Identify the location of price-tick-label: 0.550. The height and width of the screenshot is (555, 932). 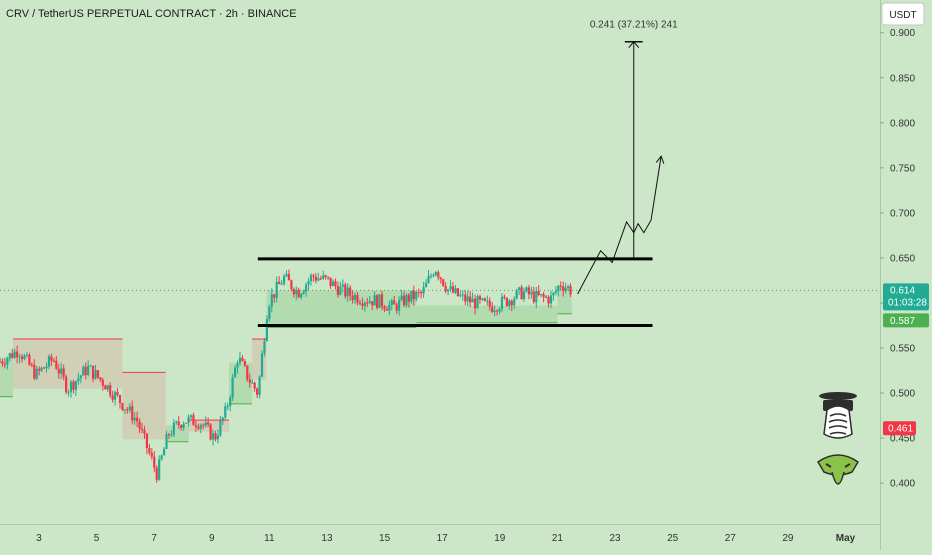
(902, 349).